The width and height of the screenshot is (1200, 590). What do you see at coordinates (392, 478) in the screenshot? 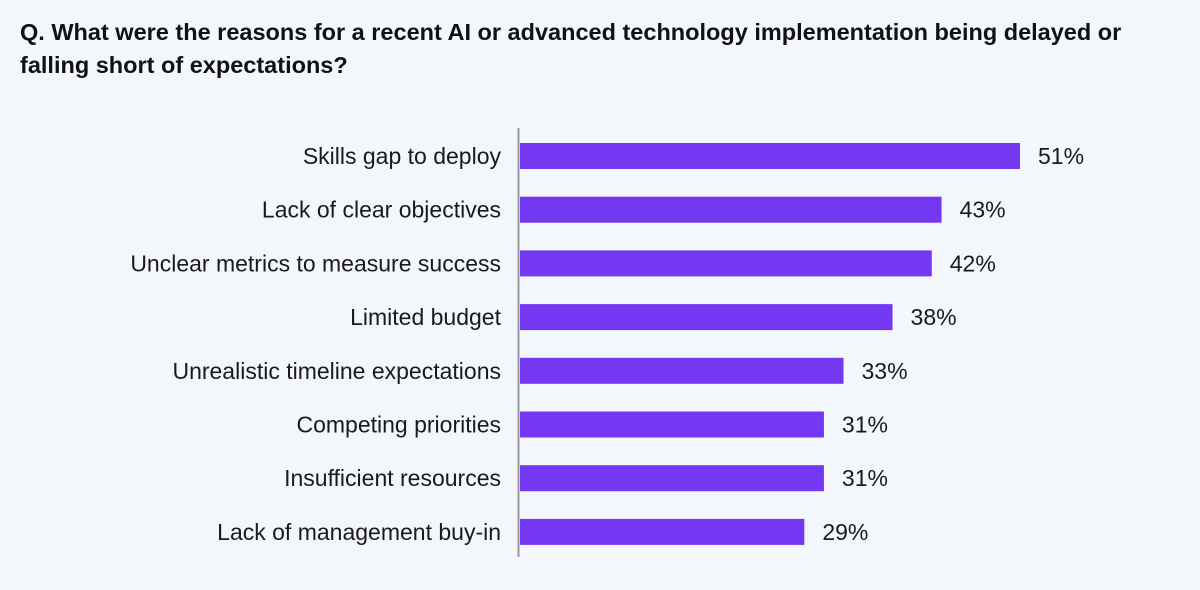
I see `category-label: Insufficient resources` at bounding box center [392, 478].